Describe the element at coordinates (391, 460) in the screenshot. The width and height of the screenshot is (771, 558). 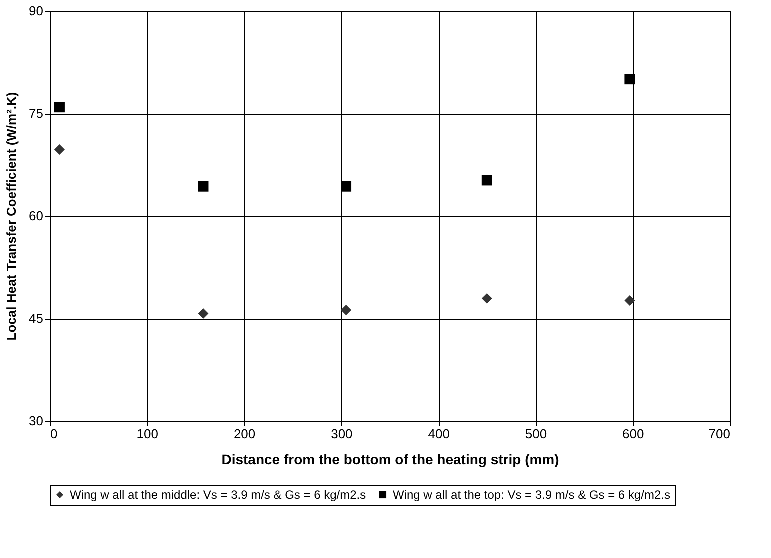
I see `x-axis-title: Distance from the bottom of the heating strip (mm)` at that location.